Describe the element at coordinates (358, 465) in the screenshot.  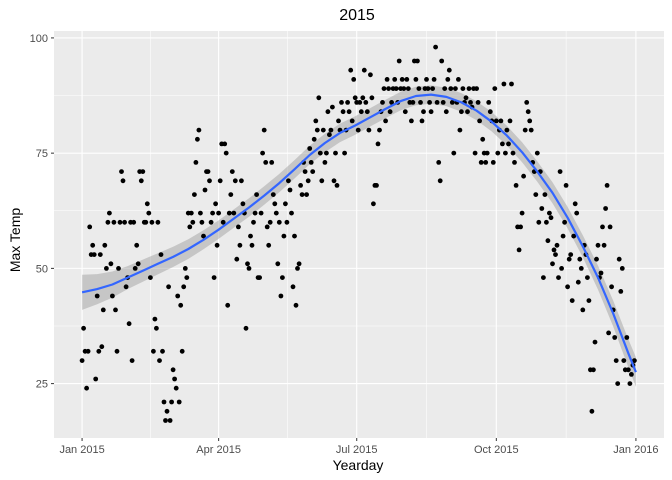
I see `x-axis-label: Yearday` at that location.